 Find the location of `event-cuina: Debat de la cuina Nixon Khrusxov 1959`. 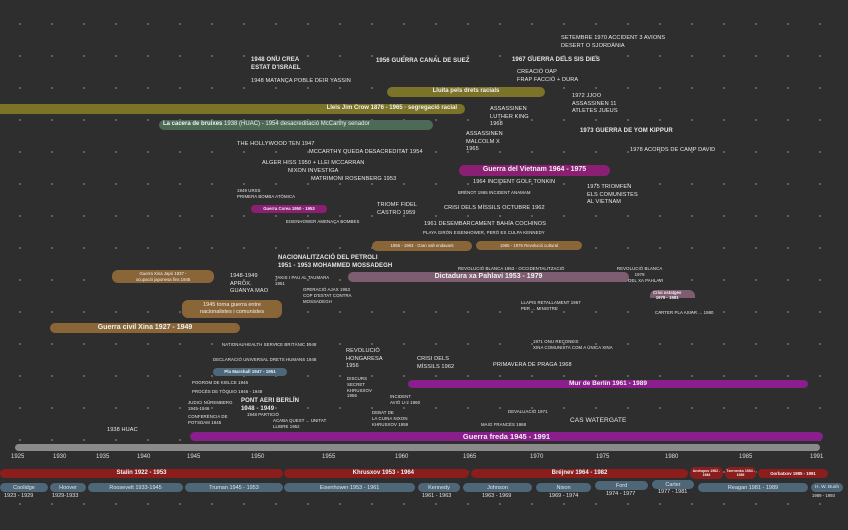

event-cuina: Debat de la cuina Nixon Khrusxov 1959 is located at coordinates (390, 418).